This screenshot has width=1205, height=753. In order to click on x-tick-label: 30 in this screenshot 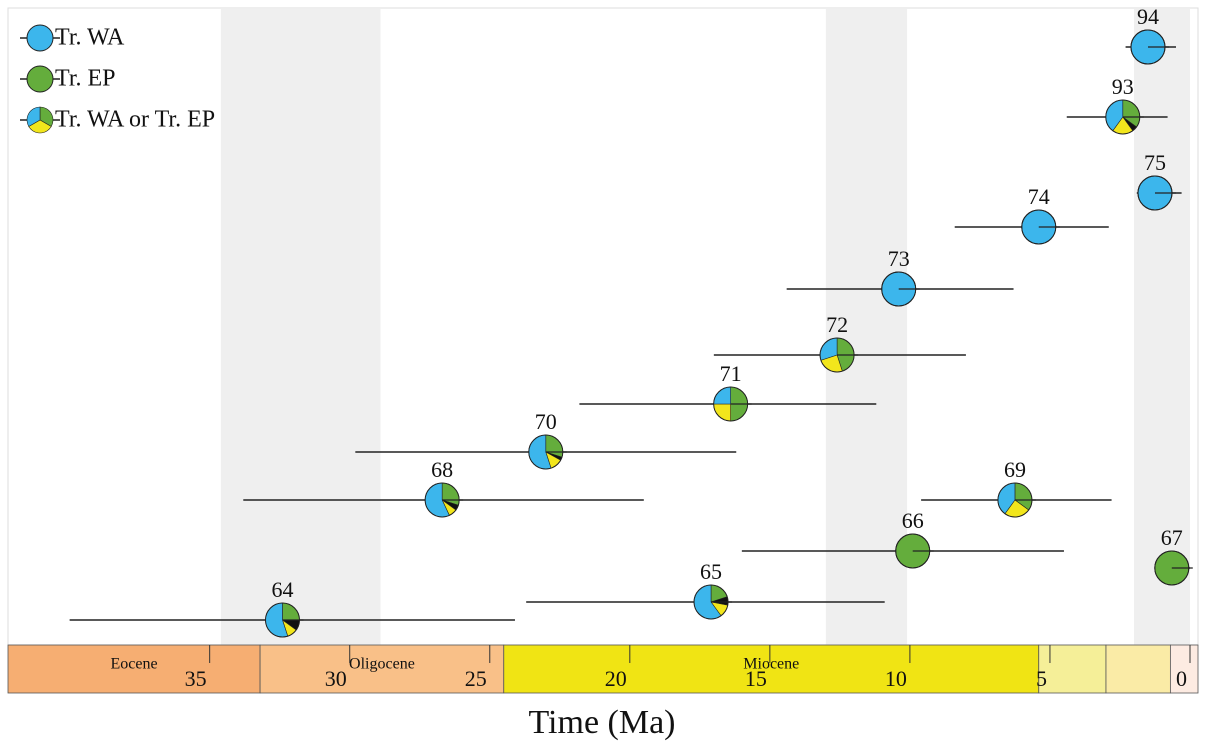, I will do `click(336, 678)`.